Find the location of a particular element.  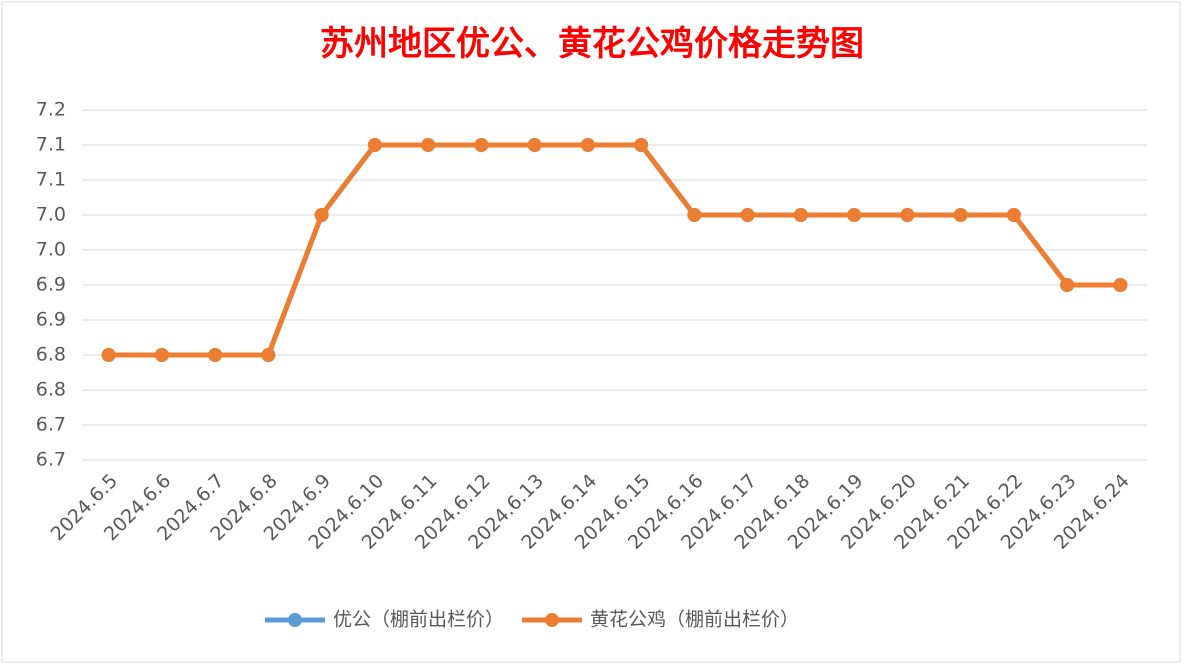

chart-title: 苏州地区优公、黄花公鸡价格走势图 is located at coordinates (592, 44).